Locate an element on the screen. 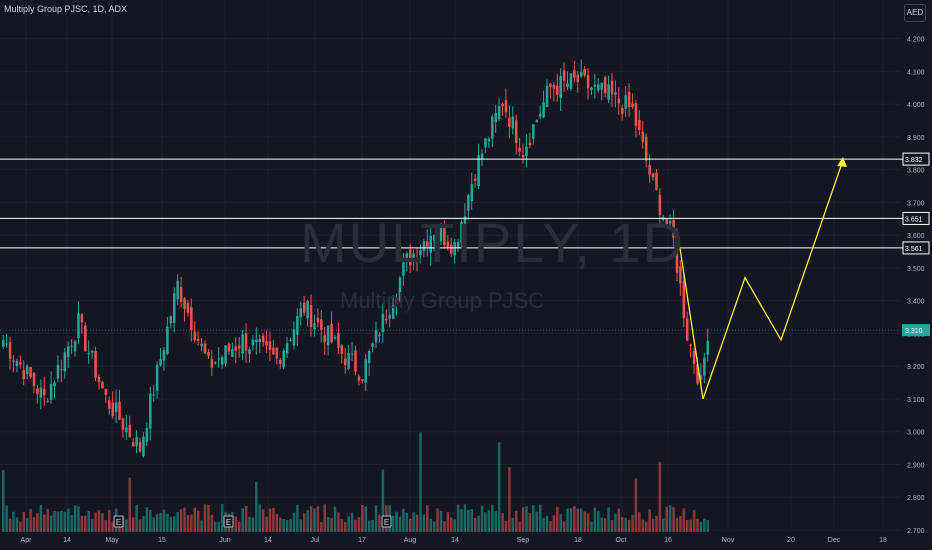 The height and width of the screenshot is (550, 932). y-tick-label: 4.000 is located at coordinates (916, 105).